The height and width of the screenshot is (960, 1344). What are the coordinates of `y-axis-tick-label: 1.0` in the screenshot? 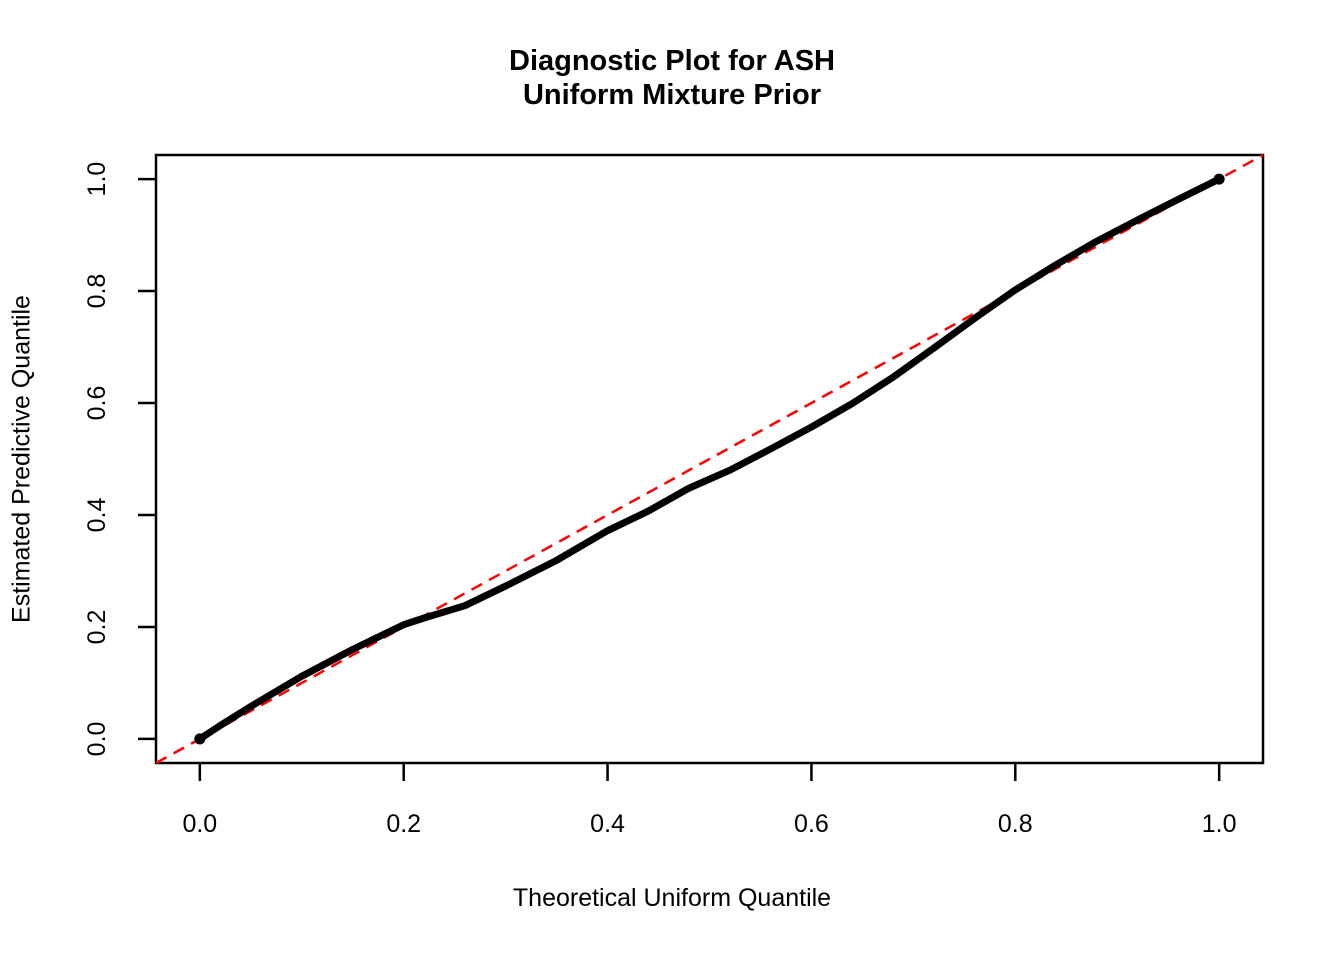 It's located at (97, 179).